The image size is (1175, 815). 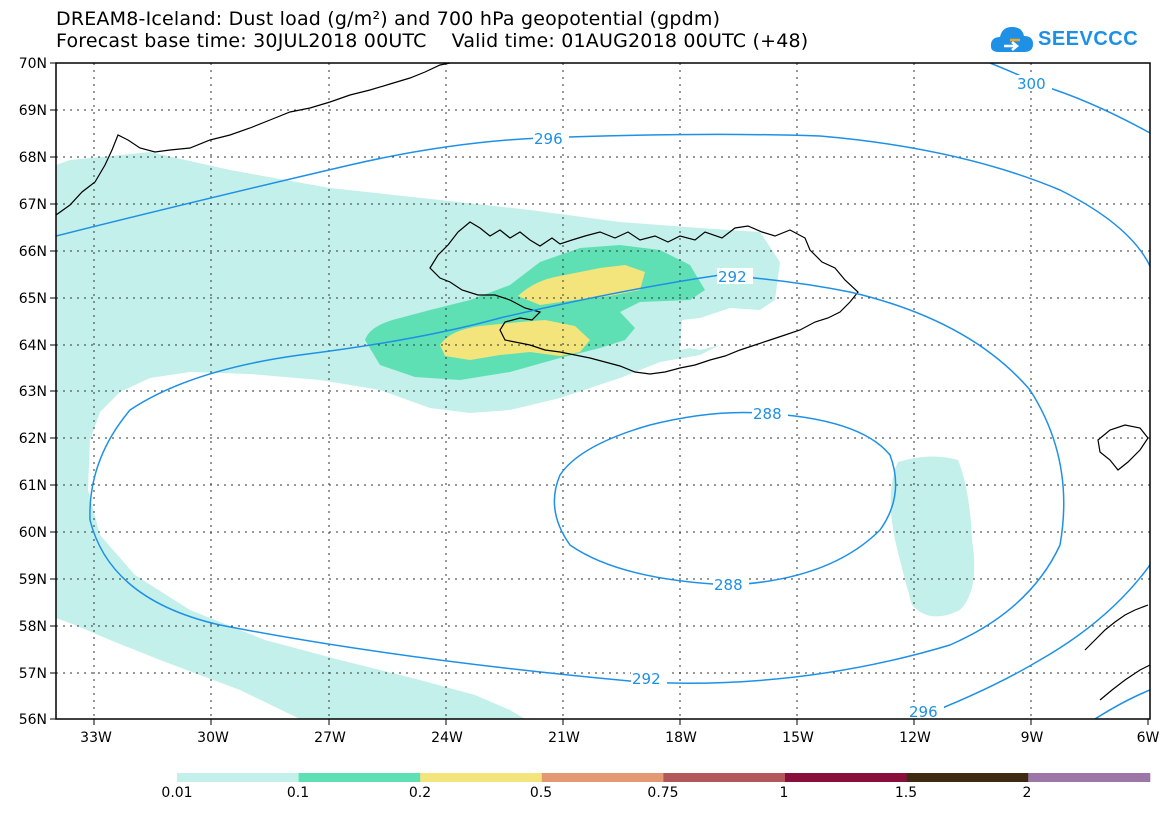 I want to click on lat-label: 56N, so click(x=33, y=720).